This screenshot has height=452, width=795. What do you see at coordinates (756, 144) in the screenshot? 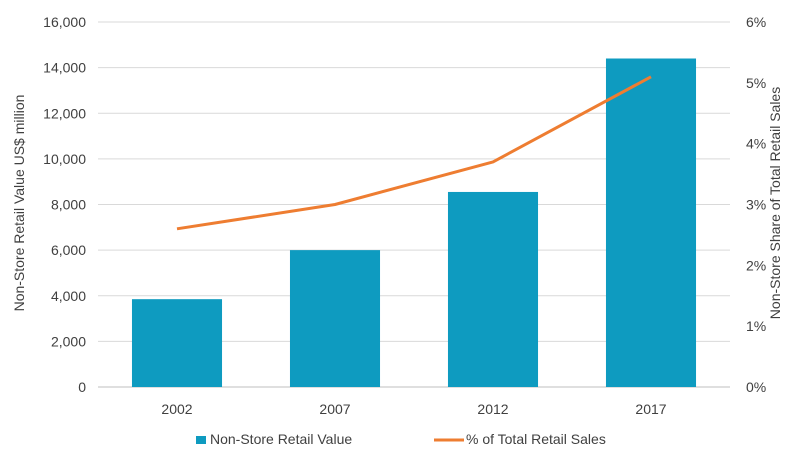
I see `y2-tick-label: 4%` at bounding box center [756, 144].